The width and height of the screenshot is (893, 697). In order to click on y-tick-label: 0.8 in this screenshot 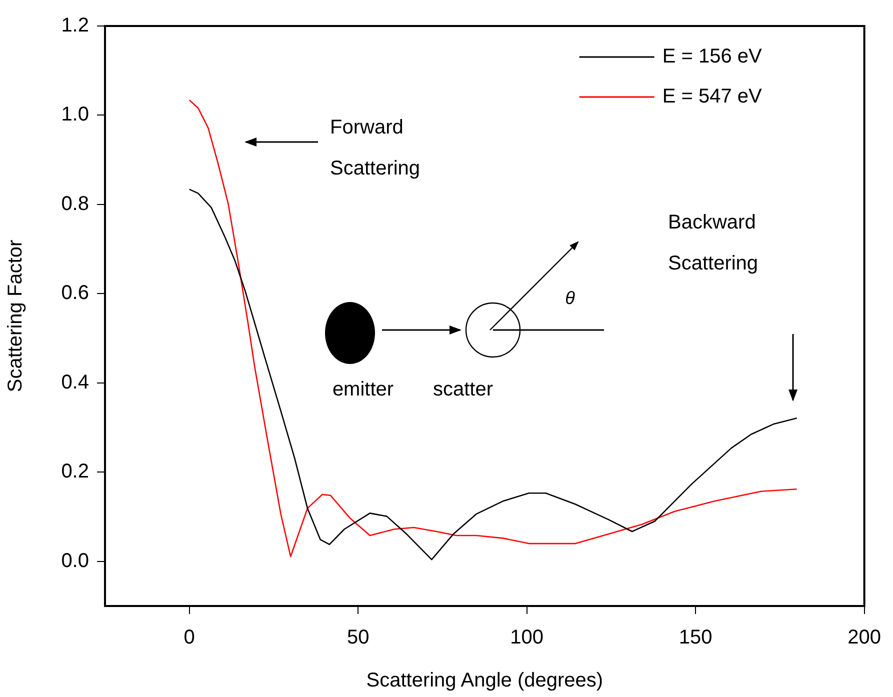, I will do `click(75, 203)`.